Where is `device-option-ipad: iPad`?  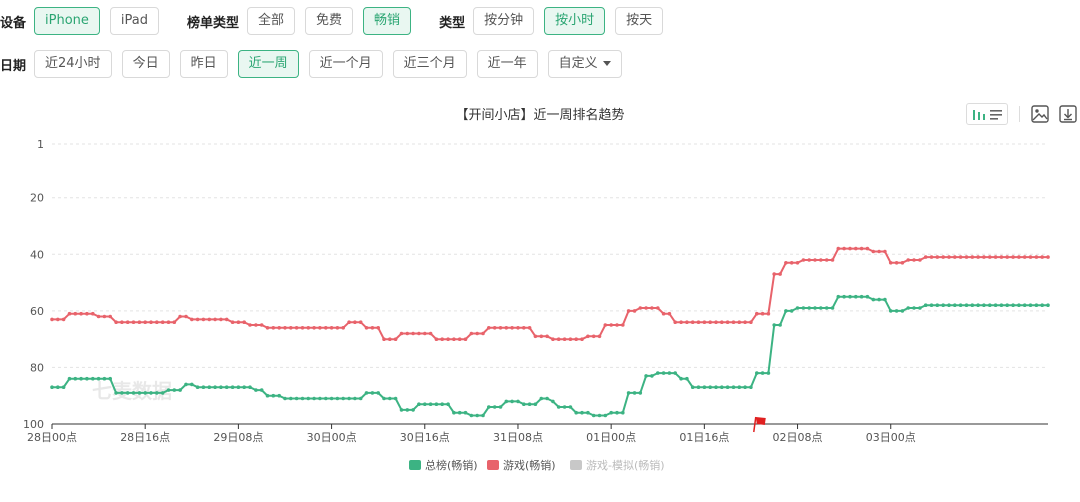 device-option-ipad: iPad is located at coordinates (134, 21).